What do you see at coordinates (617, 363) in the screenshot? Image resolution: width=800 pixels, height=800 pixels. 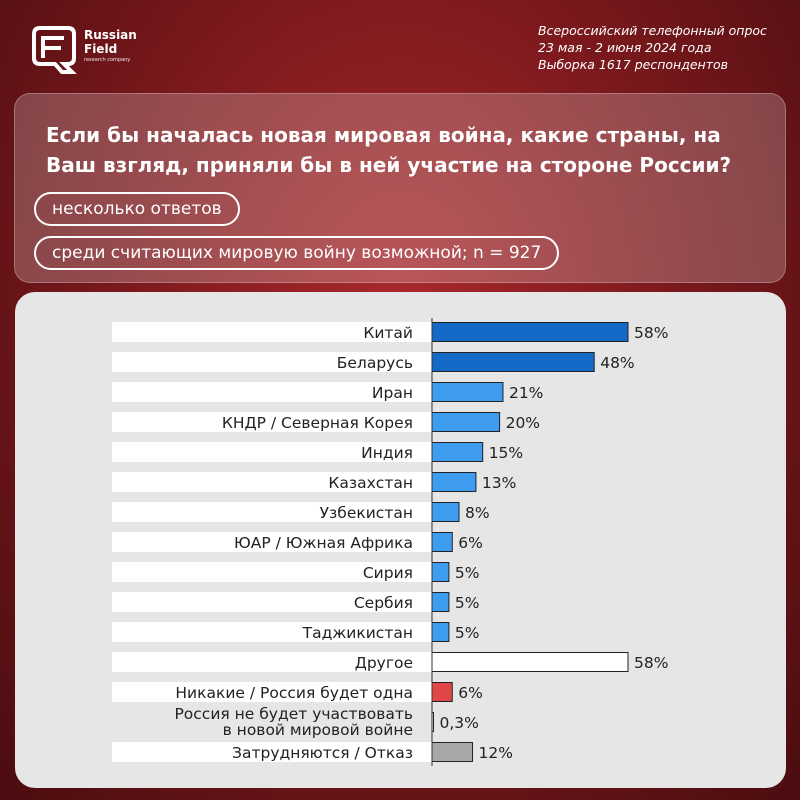 I see `value-label: 48%` at bounding box center [617, 363].